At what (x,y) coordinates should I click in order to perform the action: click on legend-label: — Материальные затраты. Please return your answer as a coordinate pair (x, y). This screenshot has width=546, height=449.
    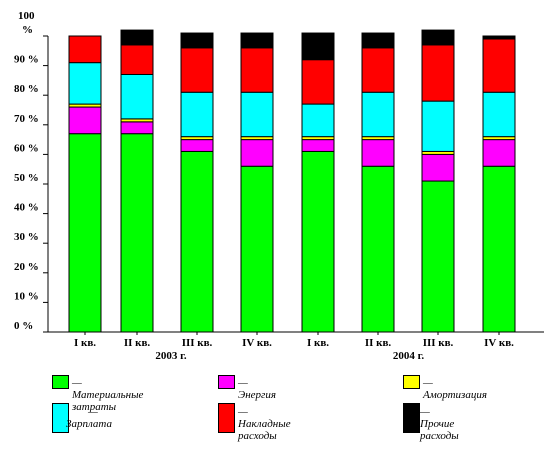
    Looking at the image, I should click on (107, 395).